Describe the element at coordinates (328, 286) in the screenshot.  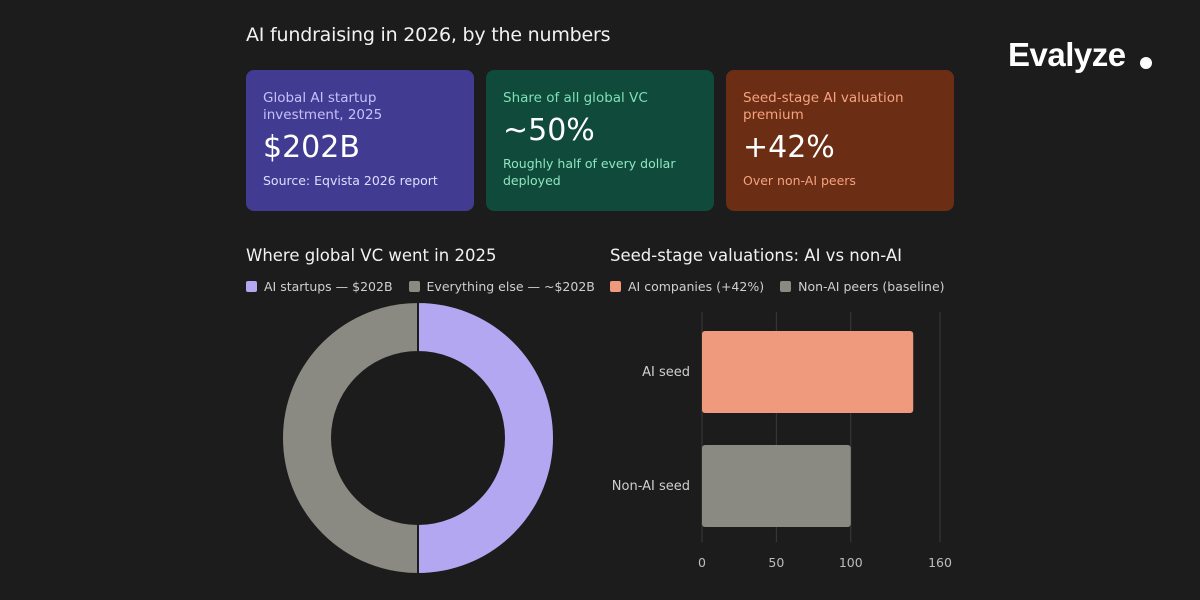
I see `legend-label: AI startups — $202B` at that location.